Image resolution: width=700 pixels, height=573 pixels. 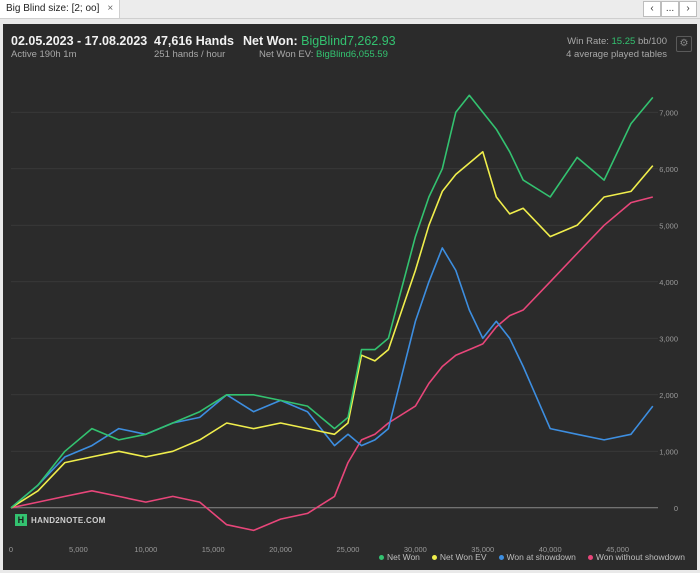 I want to click on legend-label: Net Won EV, so click(x=463, y=557).